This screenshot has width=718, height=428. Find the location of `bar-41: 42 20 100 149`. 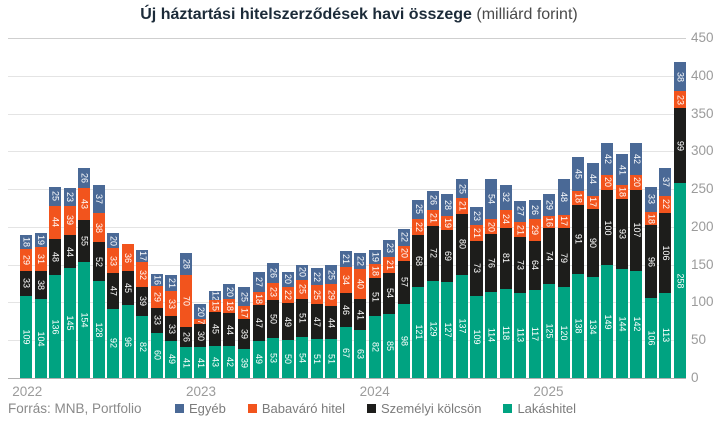

bar-41: 42 20 100 149 is located at coordinates (607, 260).